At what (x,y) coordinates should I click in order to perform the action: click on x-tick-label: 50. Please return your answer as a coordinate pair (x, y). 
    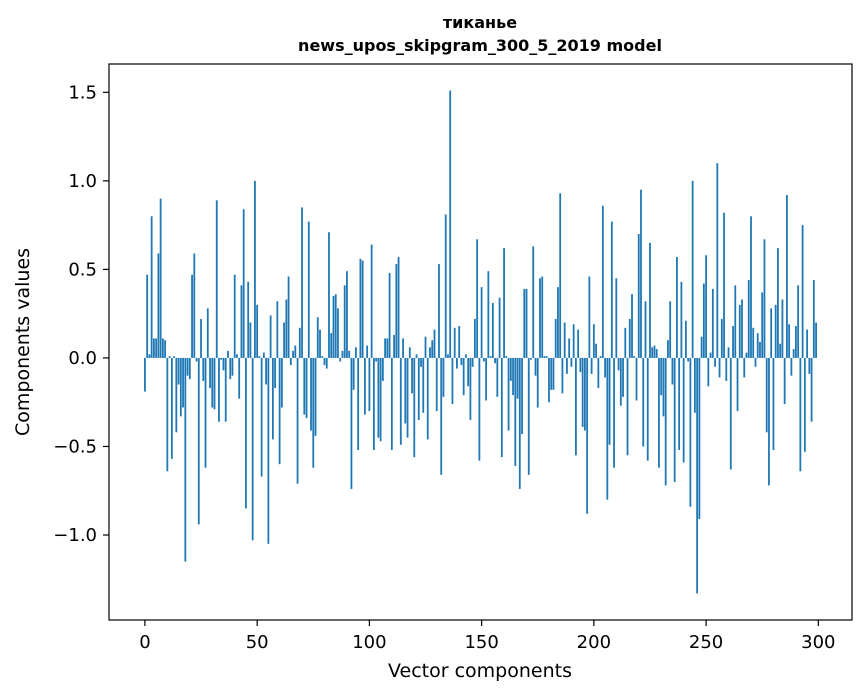
    Looking at the image, I should click on (257, 642).